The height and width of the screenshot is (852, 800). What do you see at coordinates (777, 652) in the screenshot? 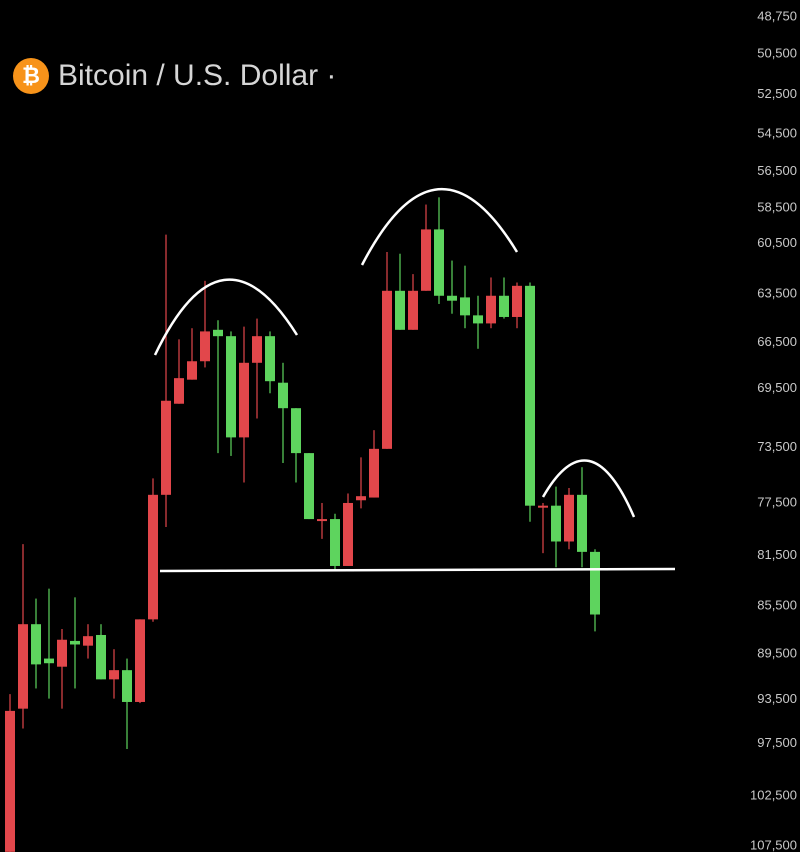
I see `y-tick-label: 89,500` at bounding box center [777, 652].